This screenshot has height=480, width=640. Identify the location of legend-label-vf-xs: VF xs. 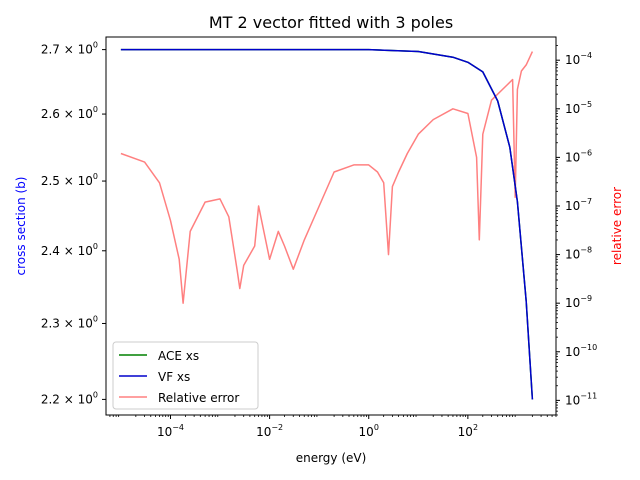
(174, 377).